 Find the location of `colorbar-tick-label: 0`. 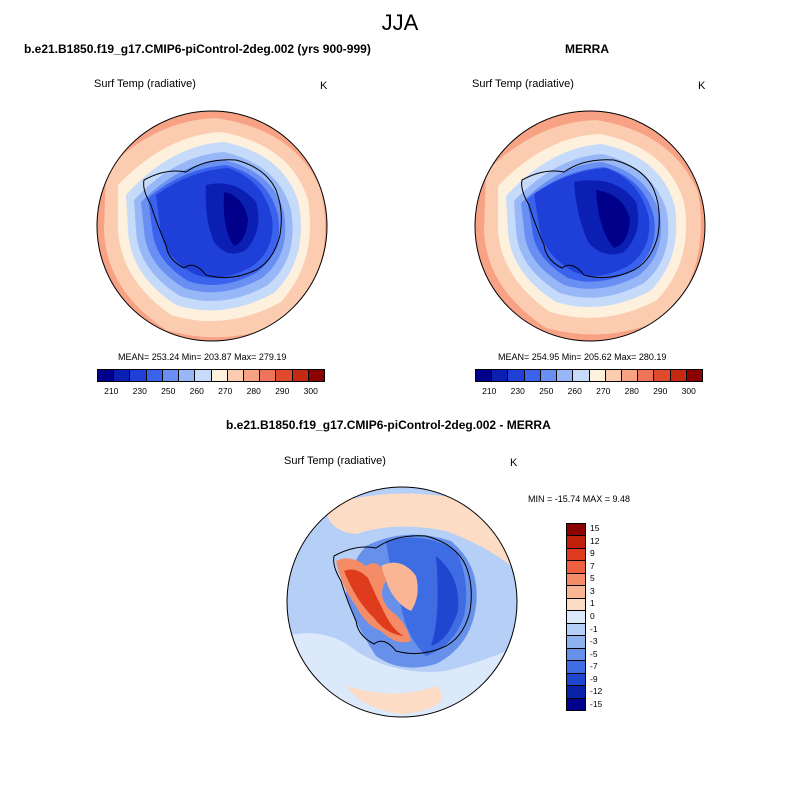

colorbar-tick-label: 0 is located at coordinates (592, 616).